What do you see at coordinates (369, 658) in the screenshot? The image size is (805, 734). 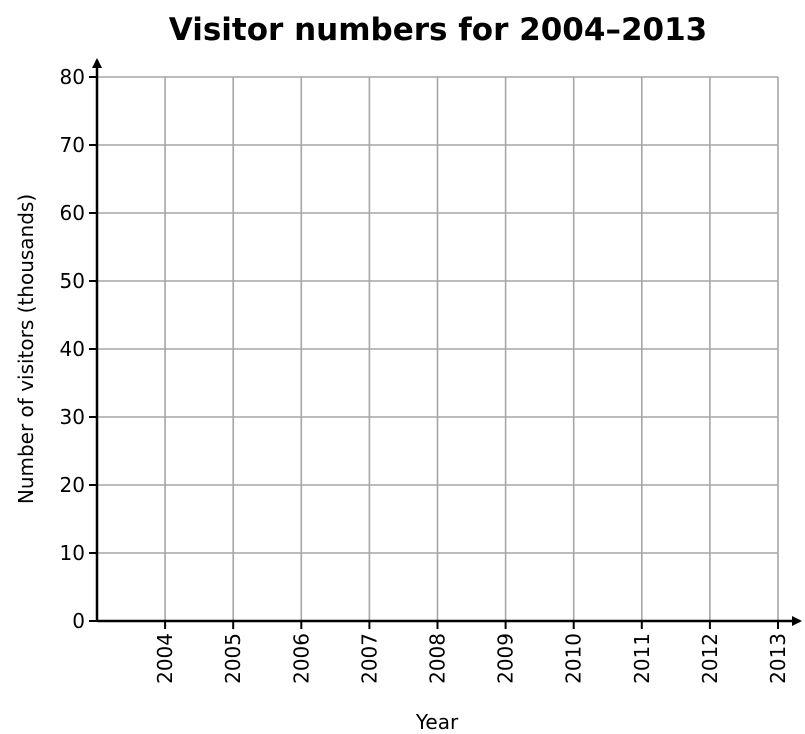 I see `x-tick-label: 2007` at bounding box center [369, 658].